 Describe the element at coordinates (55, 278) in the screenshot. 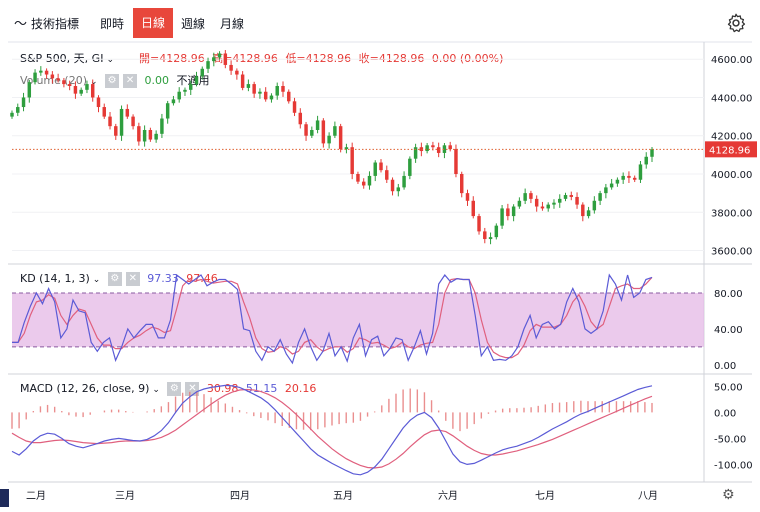

I see `kd-label: KD (14, 1, 3)` at that location.